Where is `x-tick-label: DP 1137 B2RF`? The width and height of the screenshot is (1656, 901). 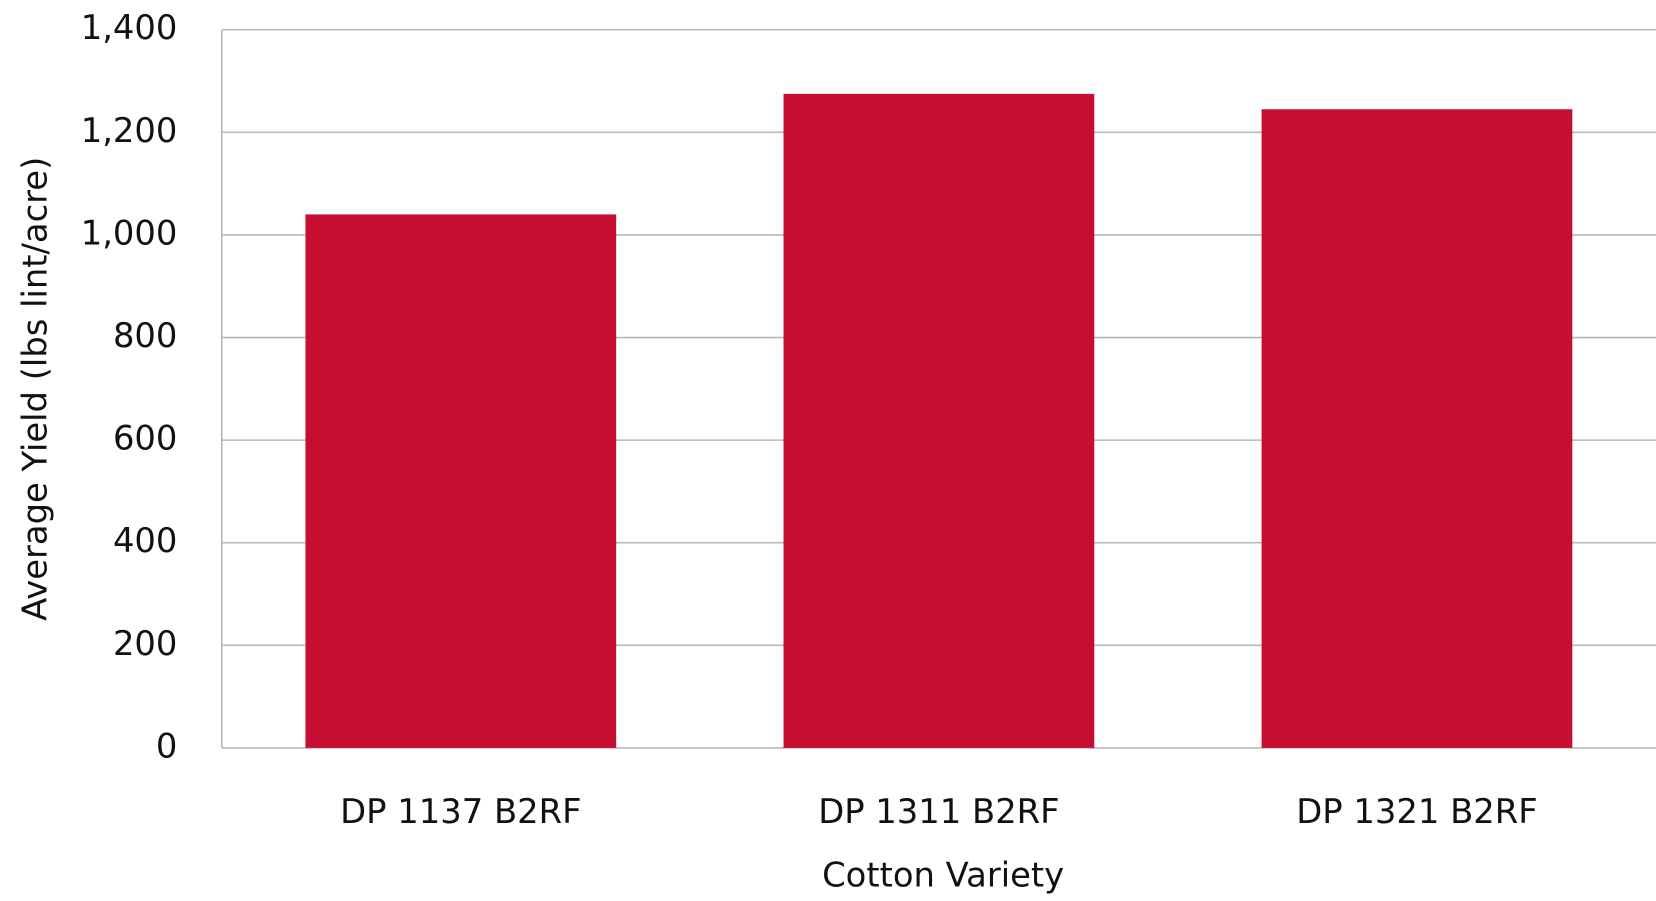
x-tick-label: DP 1137 B2RF is located at coordinates (460, 811).